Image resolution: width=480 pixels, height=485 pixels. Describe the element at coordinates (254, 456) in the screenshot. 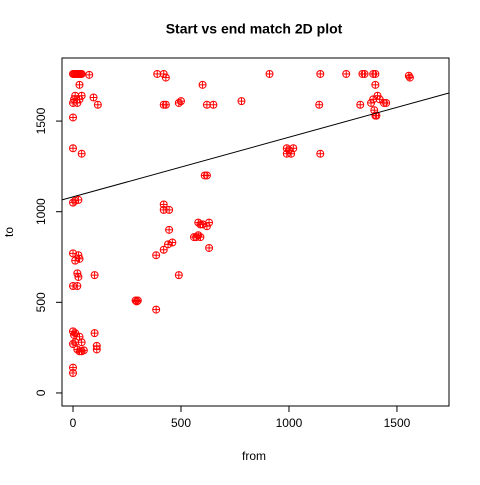

I see `x-axis-label: from` at that location.